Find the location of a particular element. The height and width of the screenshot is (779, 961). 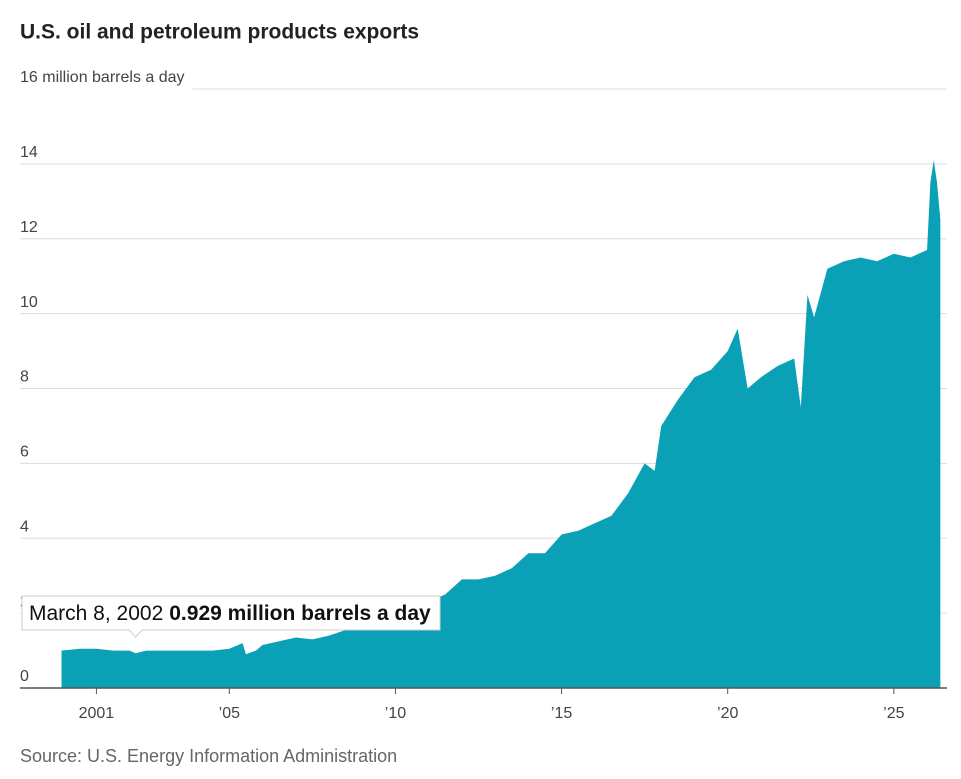

x-tick-label: ’10 is located at coordinates (395, 713).